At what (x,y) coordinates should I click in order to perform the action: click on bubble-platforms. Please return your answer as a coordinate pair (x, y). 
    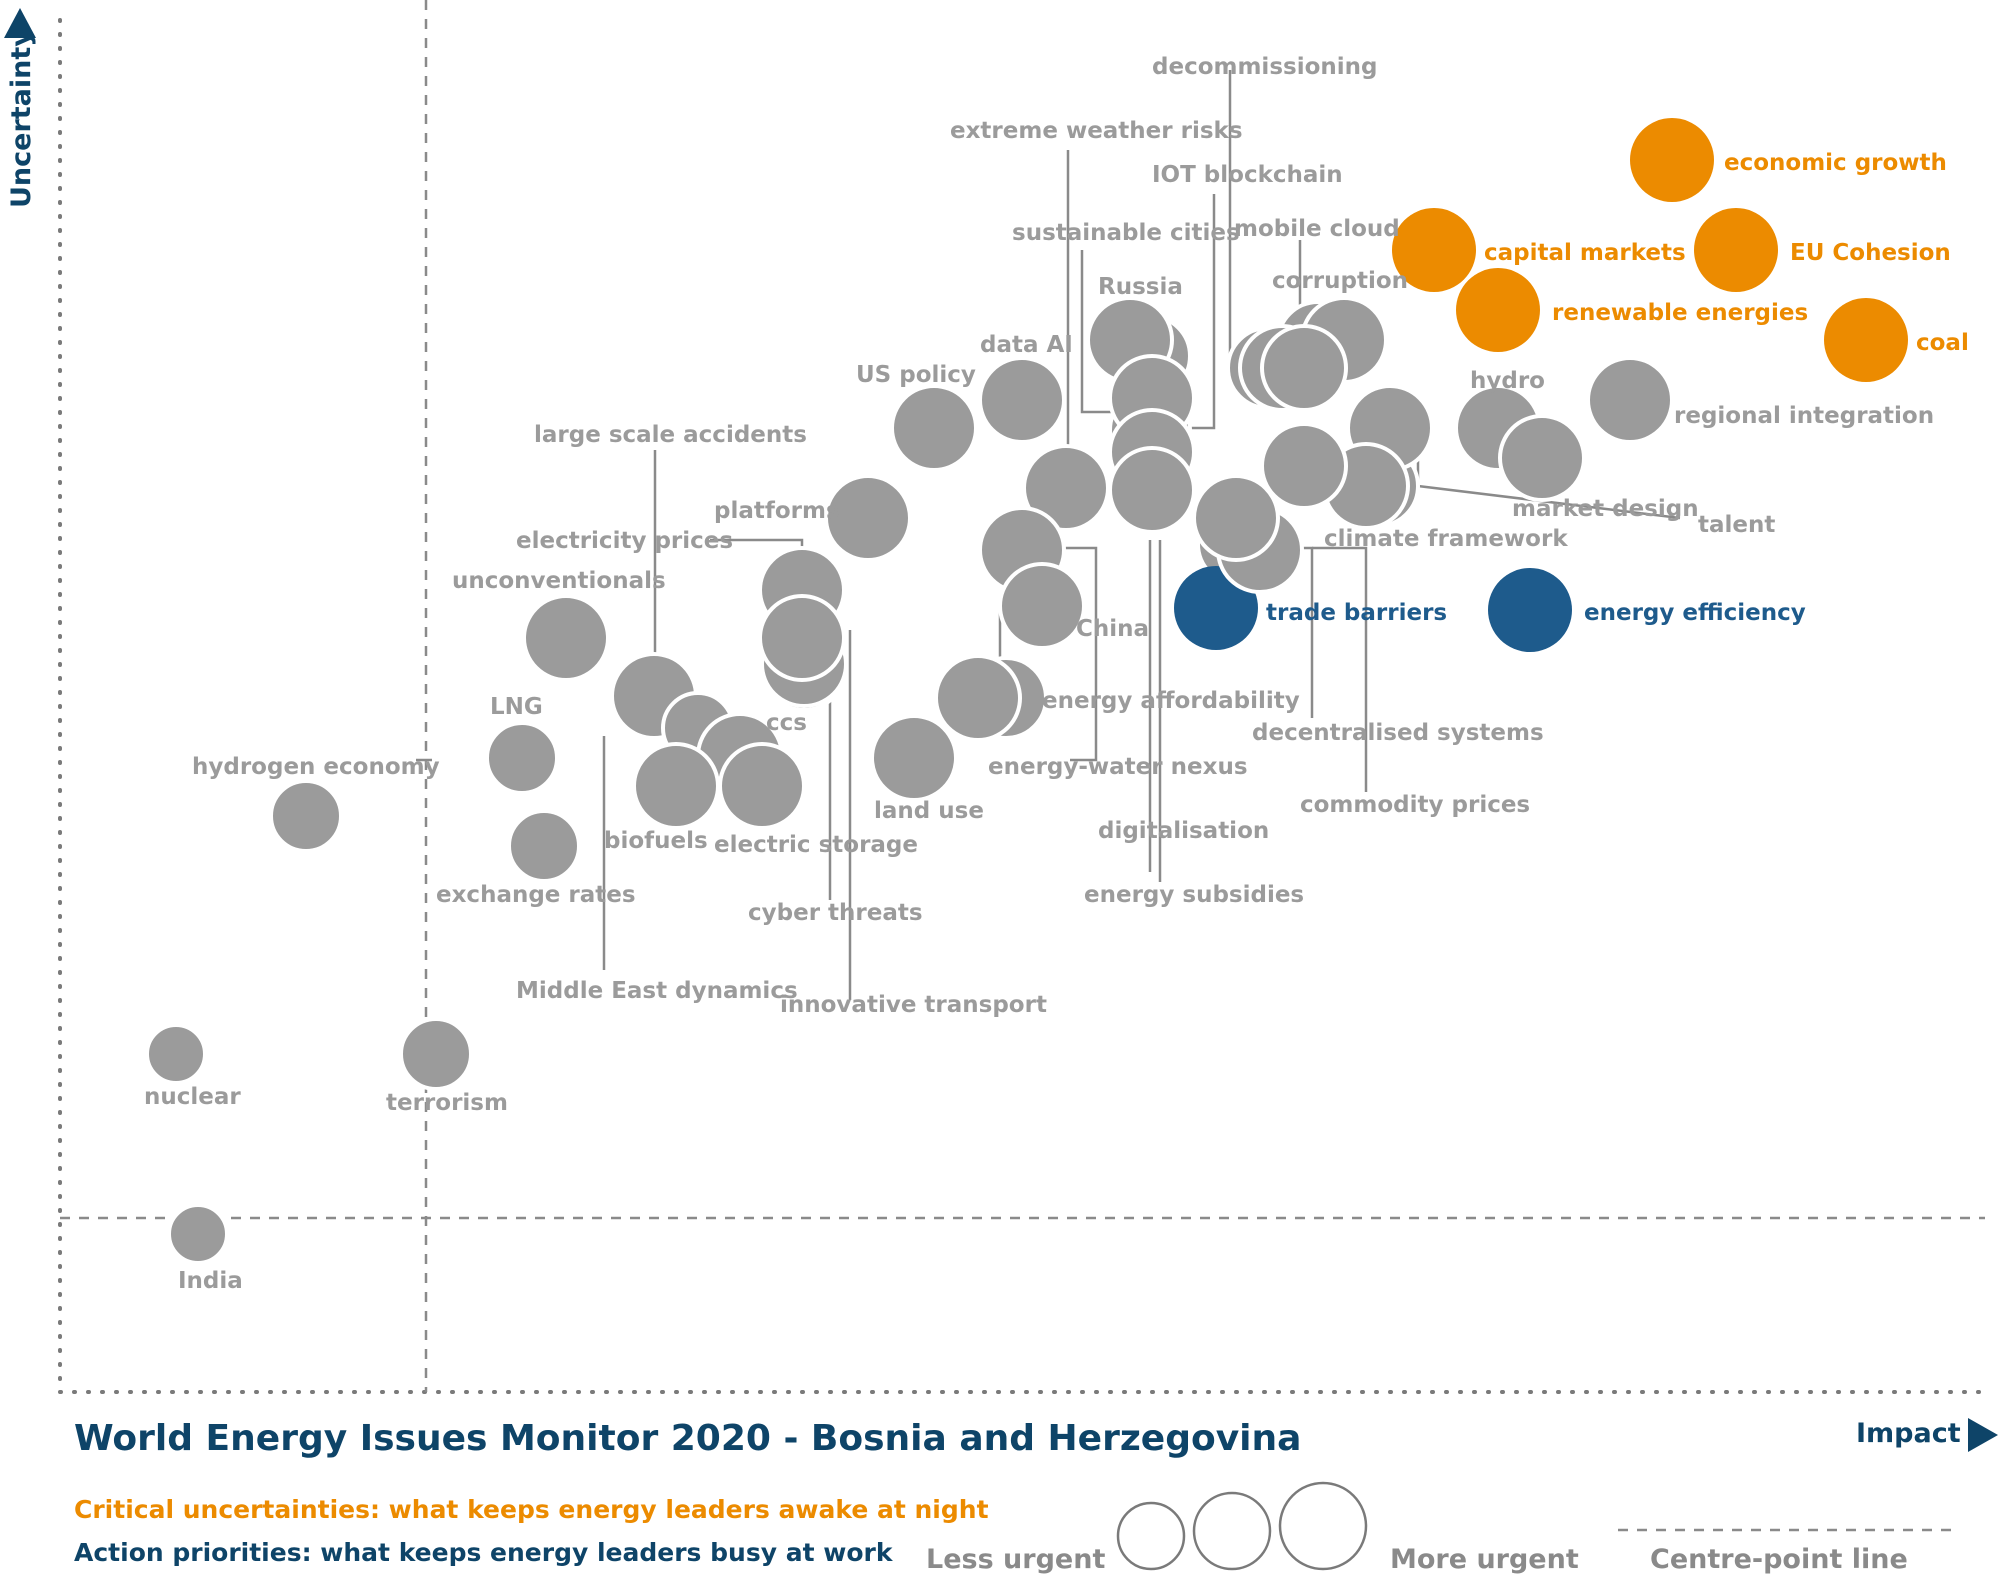
    Looking at the image, I should click on (868, 518).